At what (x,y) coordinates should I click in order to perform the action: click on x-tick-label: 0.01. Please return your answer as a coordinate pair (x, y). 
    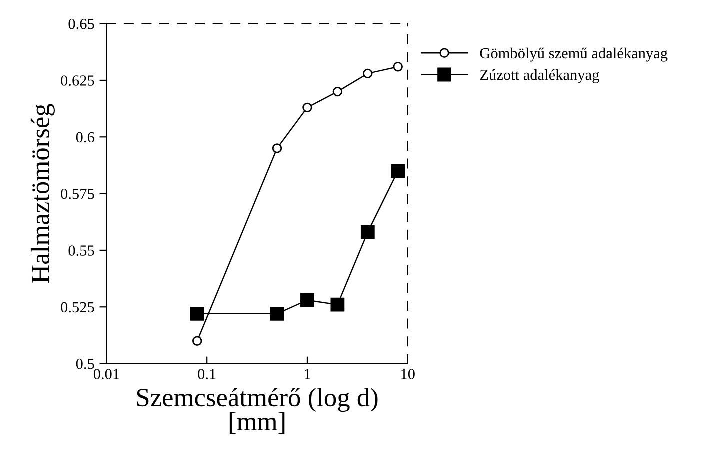
    Looking at the image, I should click on (107, 374).